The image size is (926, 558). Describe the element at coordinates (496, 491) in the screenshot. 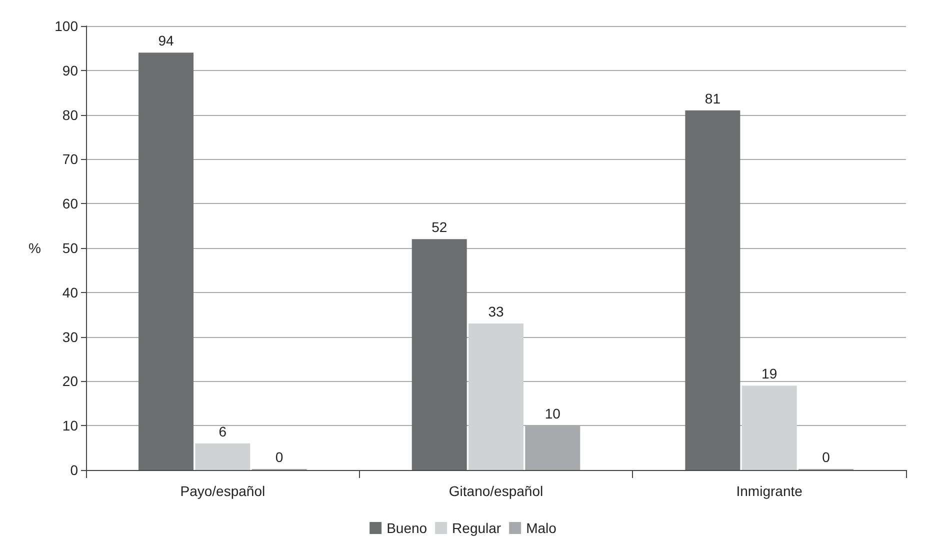

I see `x-tick-label: Gitano/español` at that location.